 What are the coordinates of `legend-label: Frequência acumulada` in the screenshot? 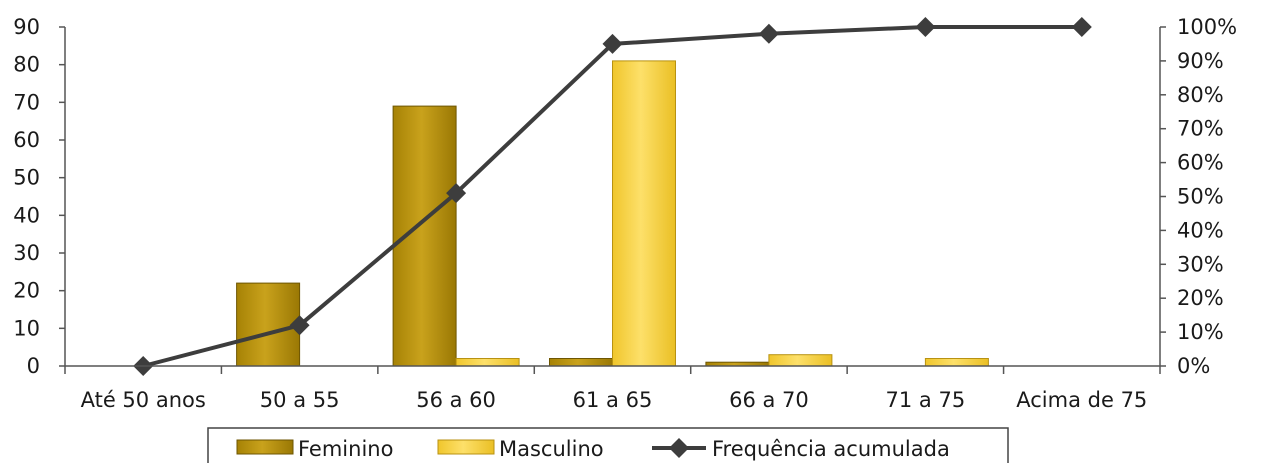 It's located at (831, 449).